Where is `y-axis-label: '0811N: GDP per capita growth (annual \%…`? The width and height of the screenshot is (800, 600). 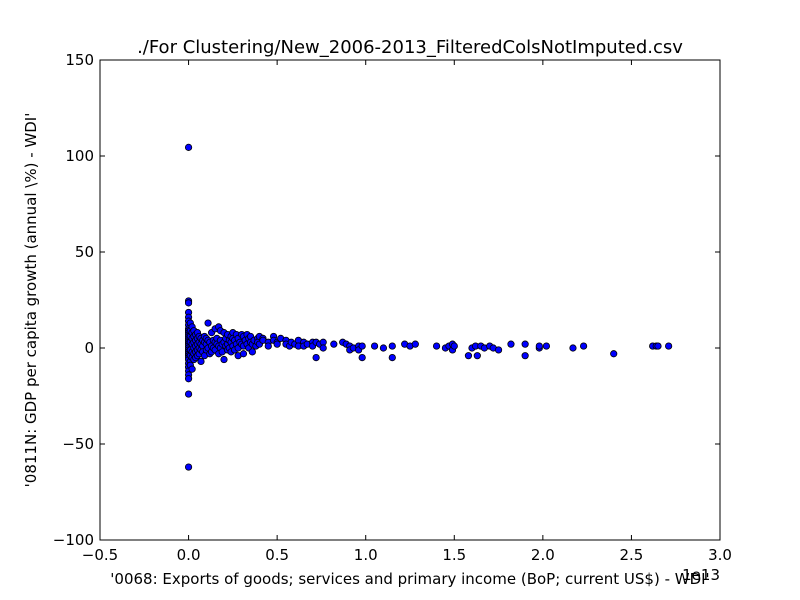
y-axis-label: '0811N: GDP per capita growth (annual \%… is located at coordinates (31, 300).